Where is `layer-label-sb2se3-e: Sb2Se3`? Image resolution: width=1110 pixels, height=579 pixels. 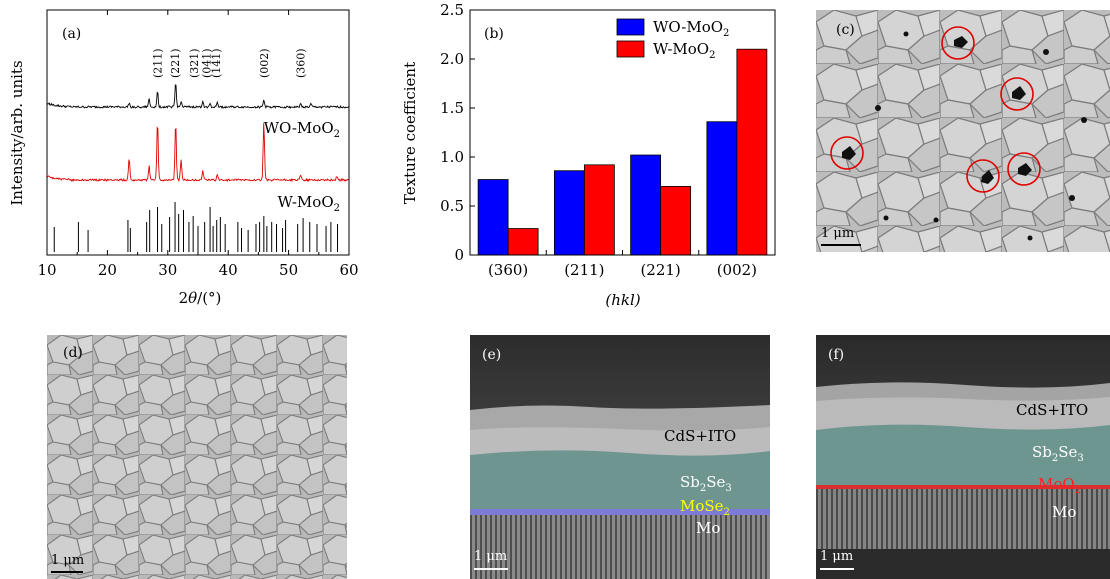
layer-label-sb2se3-e: Sb2Se3 is located at coordinates (706, 483).